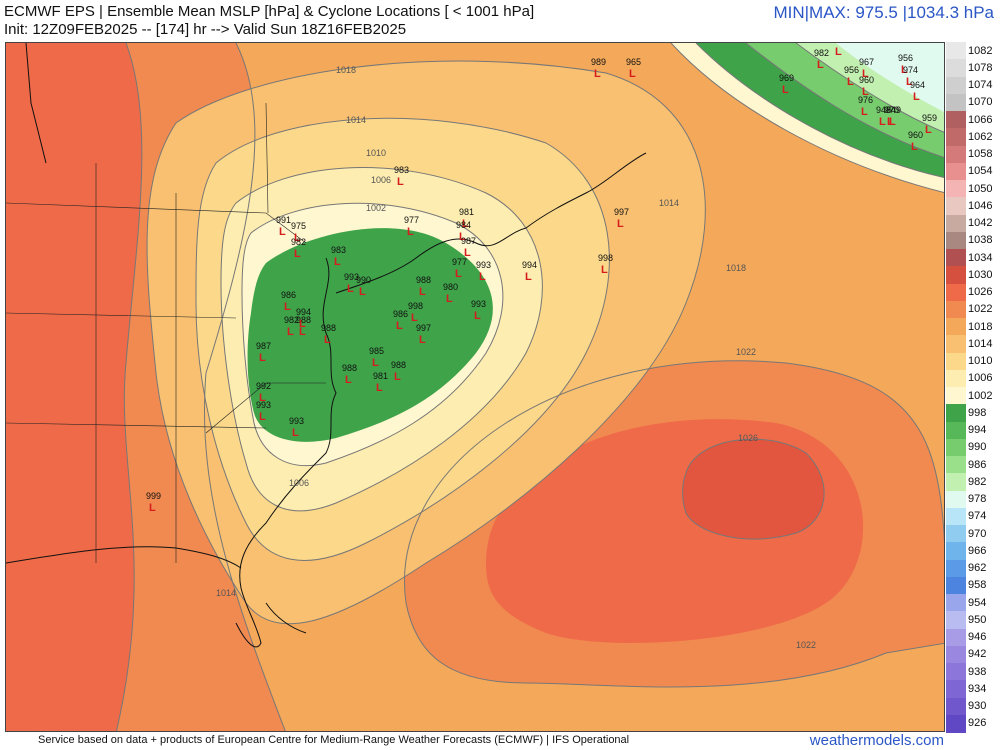  Describe the element at coordinates (980, 378) in the screenshot. I see `legend-label: 1006` at that location.